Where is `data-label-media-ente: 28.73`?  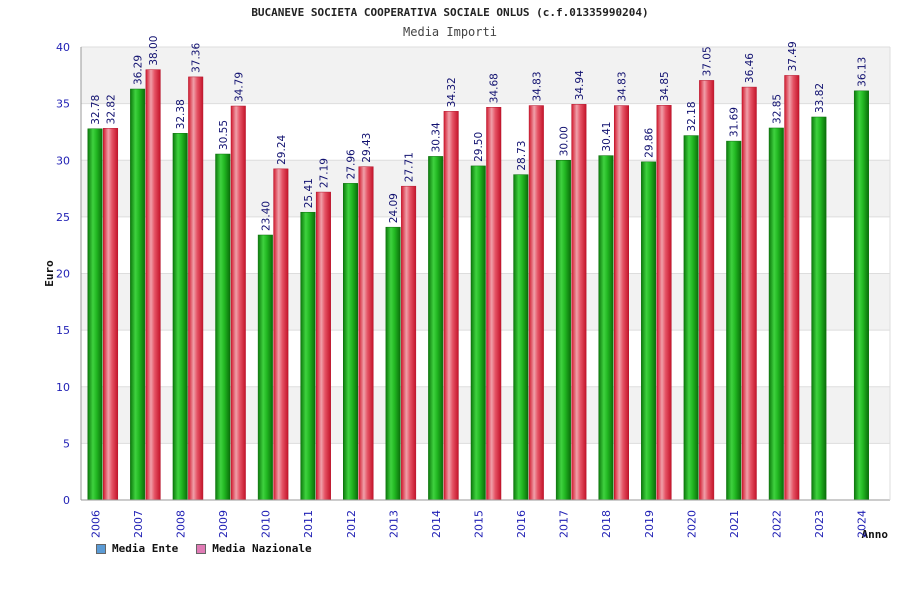
data-label-media-ente: 28.73 is located at coordinates (522, 156).